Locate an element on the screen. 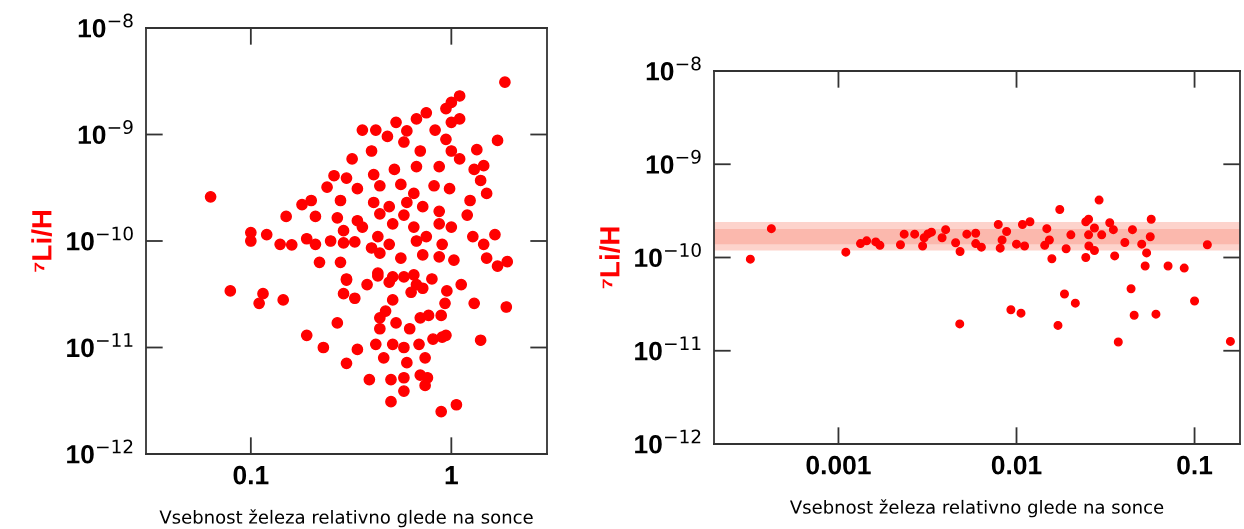  x-tick-label: 0.001 is located at coordinates (838, 465).